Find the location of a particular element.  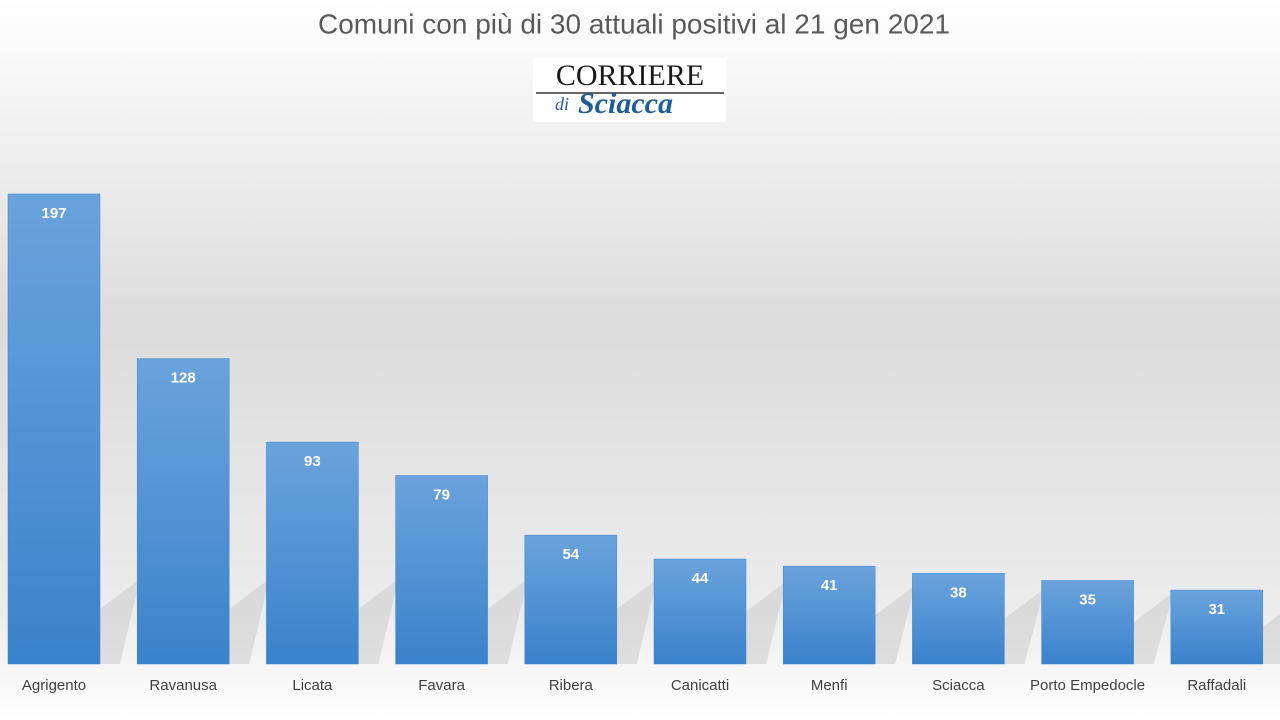

logo-box is located at coordinates (629, 90).